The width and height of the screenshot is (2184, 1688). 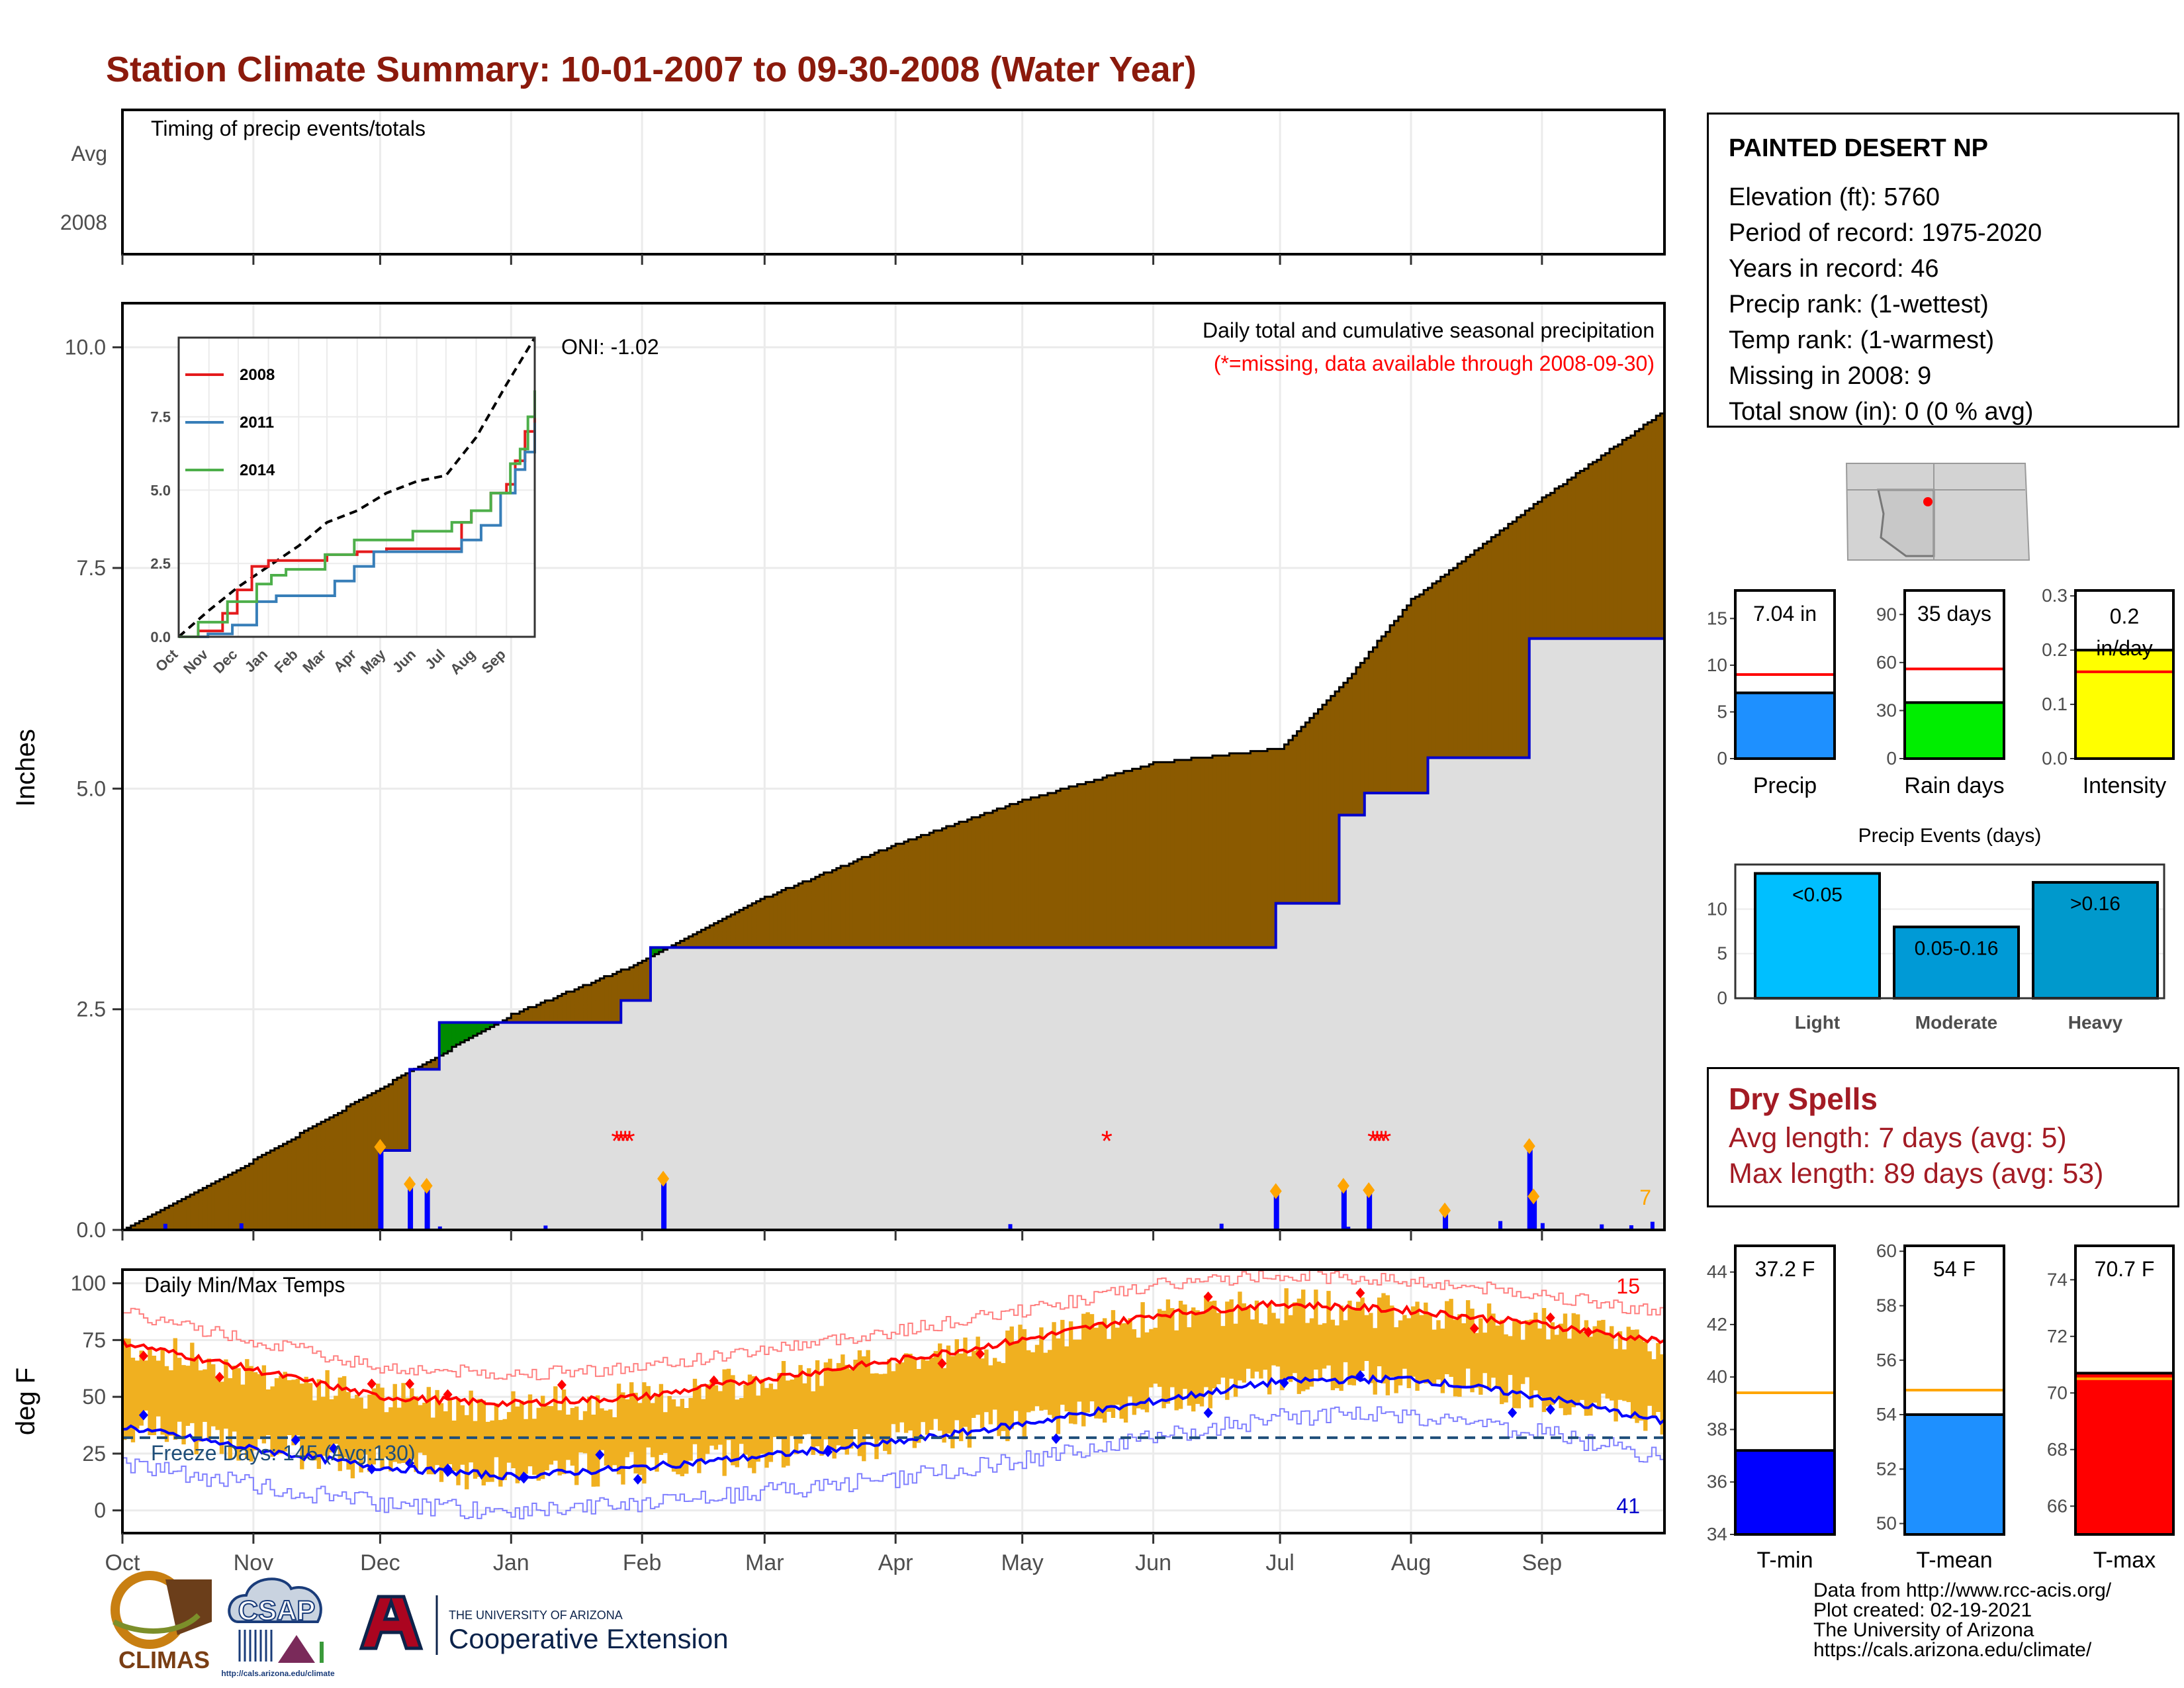 What do you see at coordinates (2125, 1269) in the screenshot?
I see `mini-value-label: 70.7 F` at bounding box center [2125, 1269].